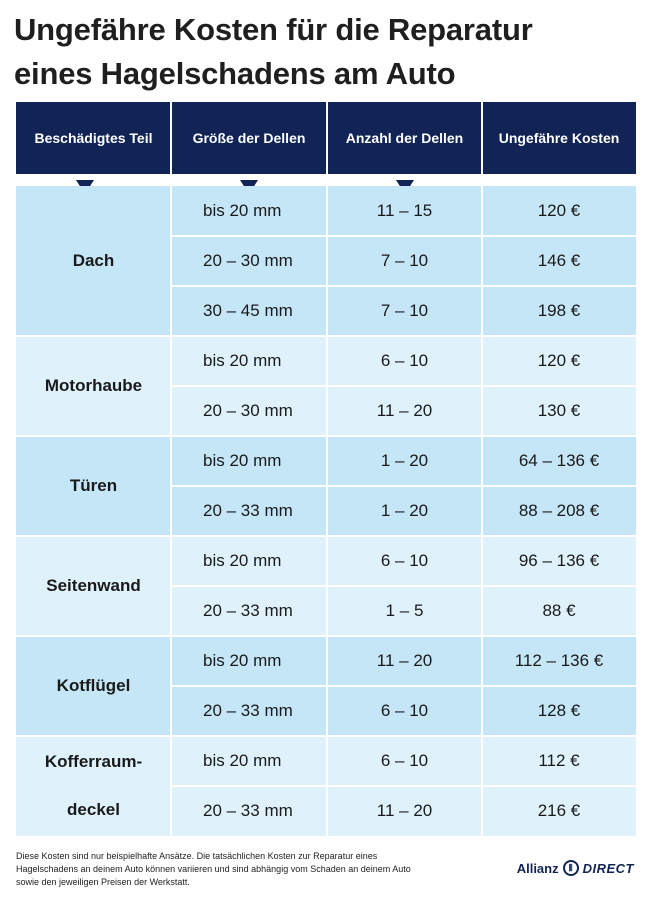 This screenshot has height=900, width=656. What do you see at coordinates (559, 761) in the screenshot?
I see `cost-cell: 112 €` at bounding box center [559, 761].